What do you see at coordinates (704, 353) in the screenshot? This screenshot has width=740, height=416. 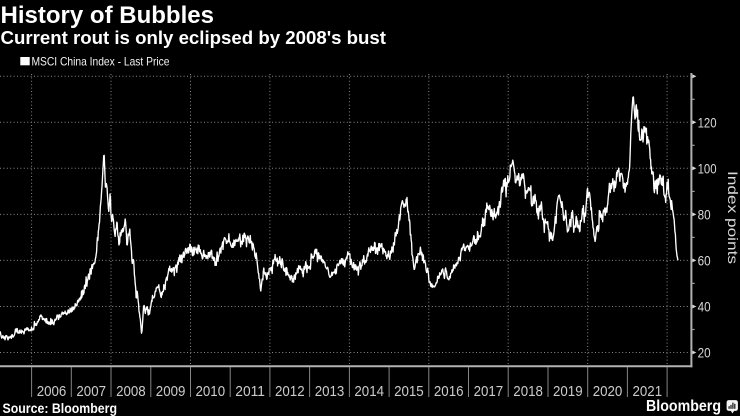 I see `svg-text: 20` at bounding box center [704, 353].